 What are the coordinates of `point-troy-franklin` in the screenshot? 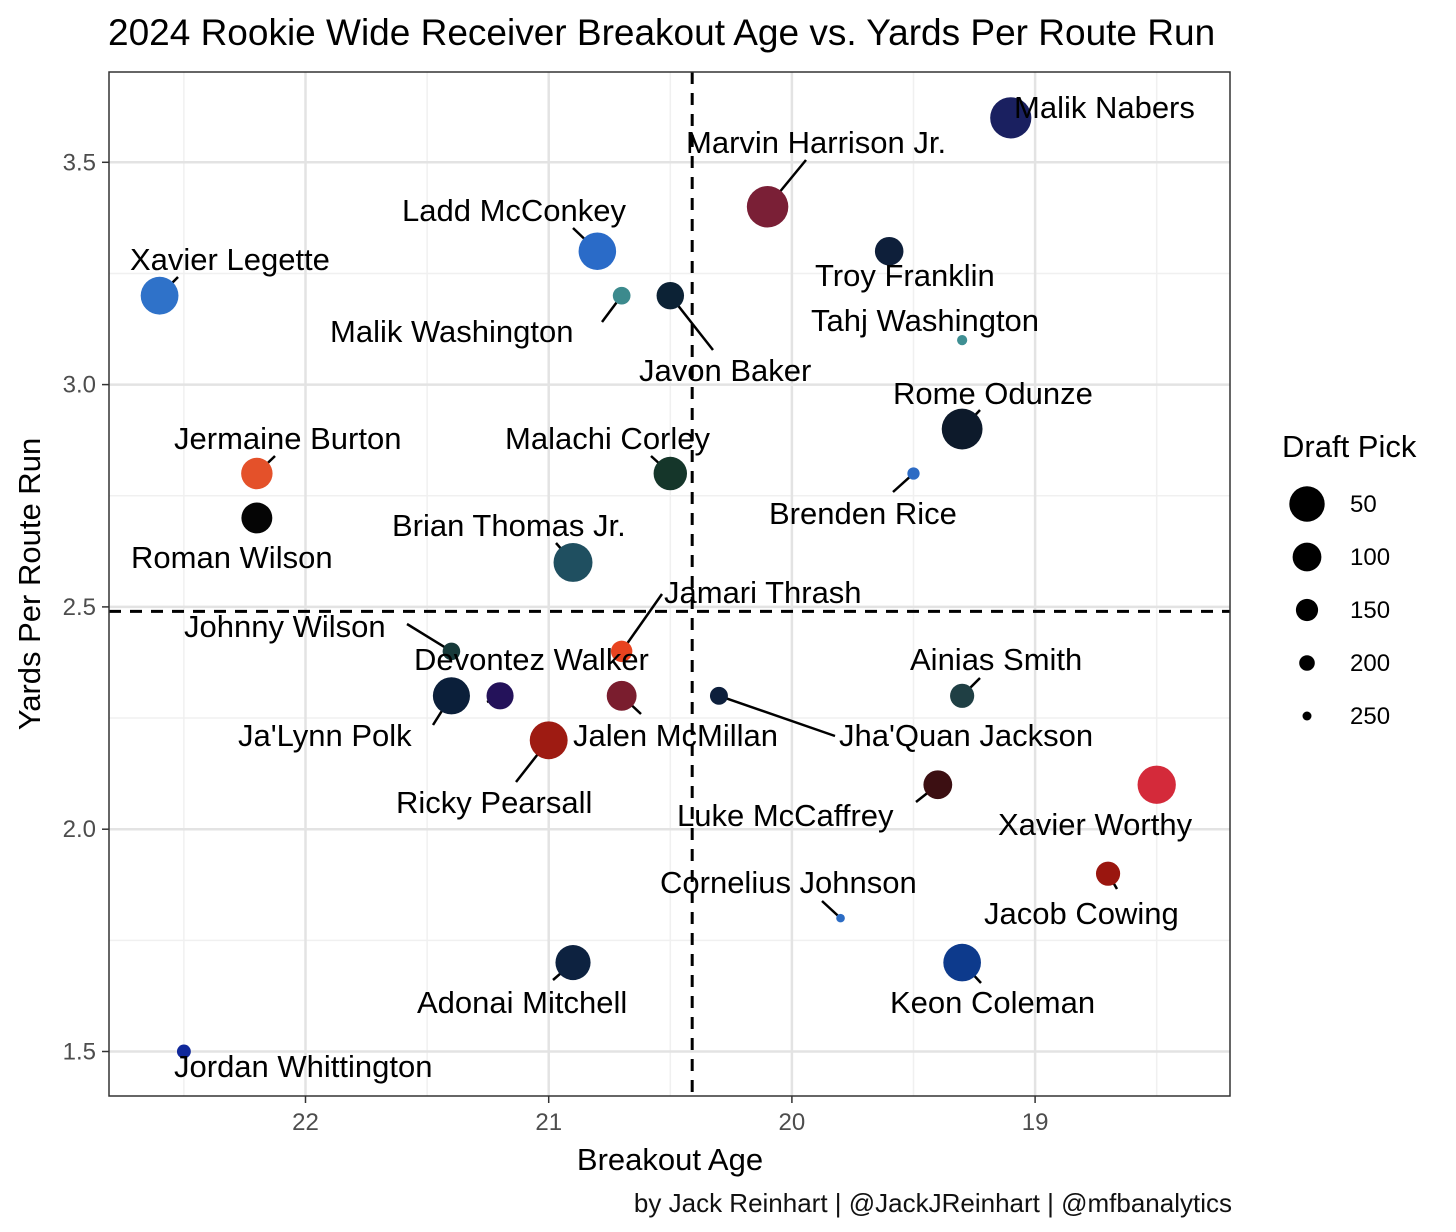 It's located at (889, 251).